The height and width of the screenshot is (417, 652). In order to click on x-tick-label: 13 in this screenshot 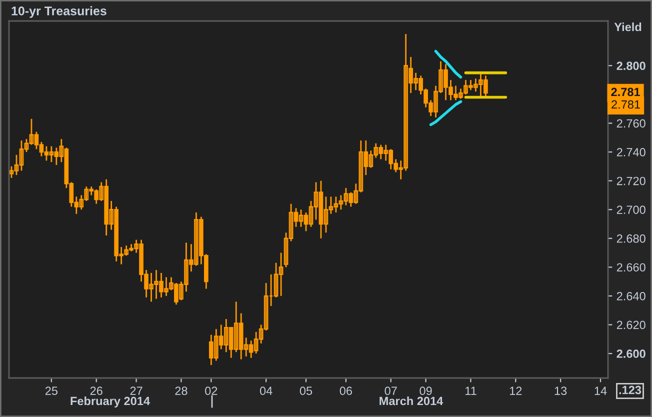, I will do `click(560, 391)`.